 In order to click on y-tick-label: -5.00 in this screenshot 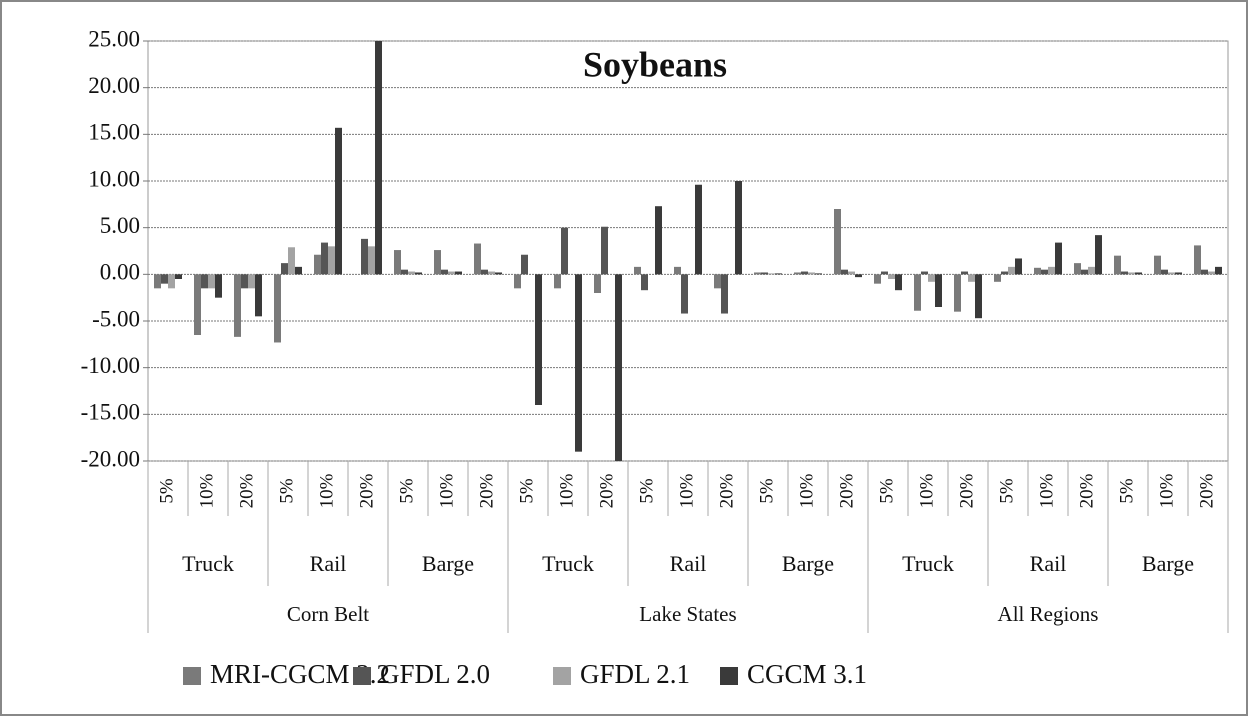, I will do `click(116, 318)`.